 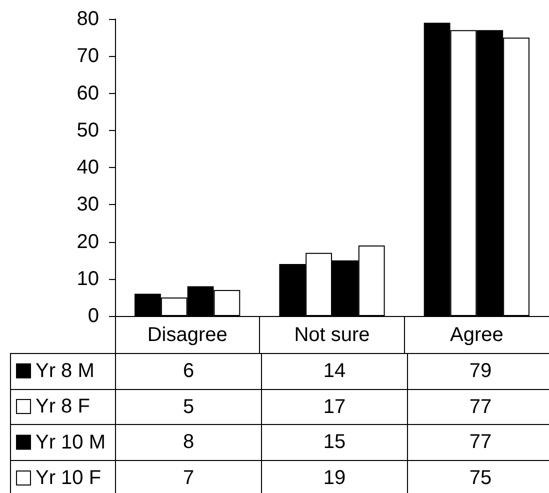 I want to click on data-label: 6, so click(x=189, y=372).